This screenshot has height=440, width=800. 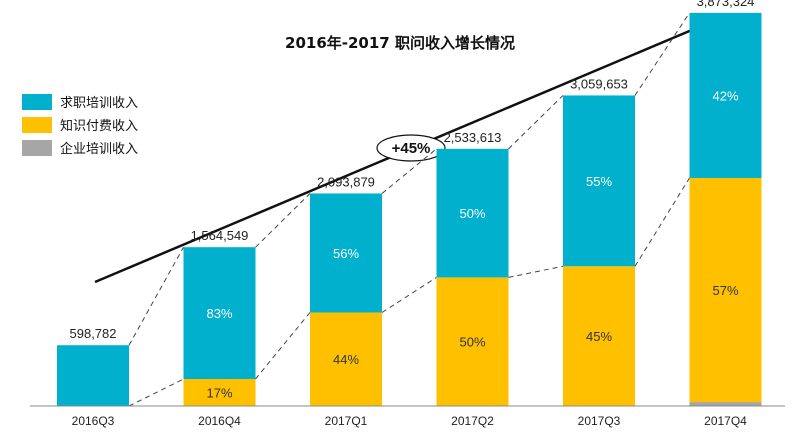 I want to click on x-tick-2017Q2: 2017Q2, so click(x=472, y=421).